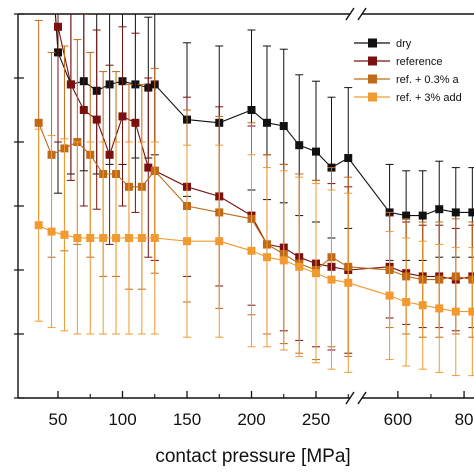  What do you see at coordinates (58, 419) in the screenshot?
I see `x-tick-label: 50` at bounding box center [58, 419].